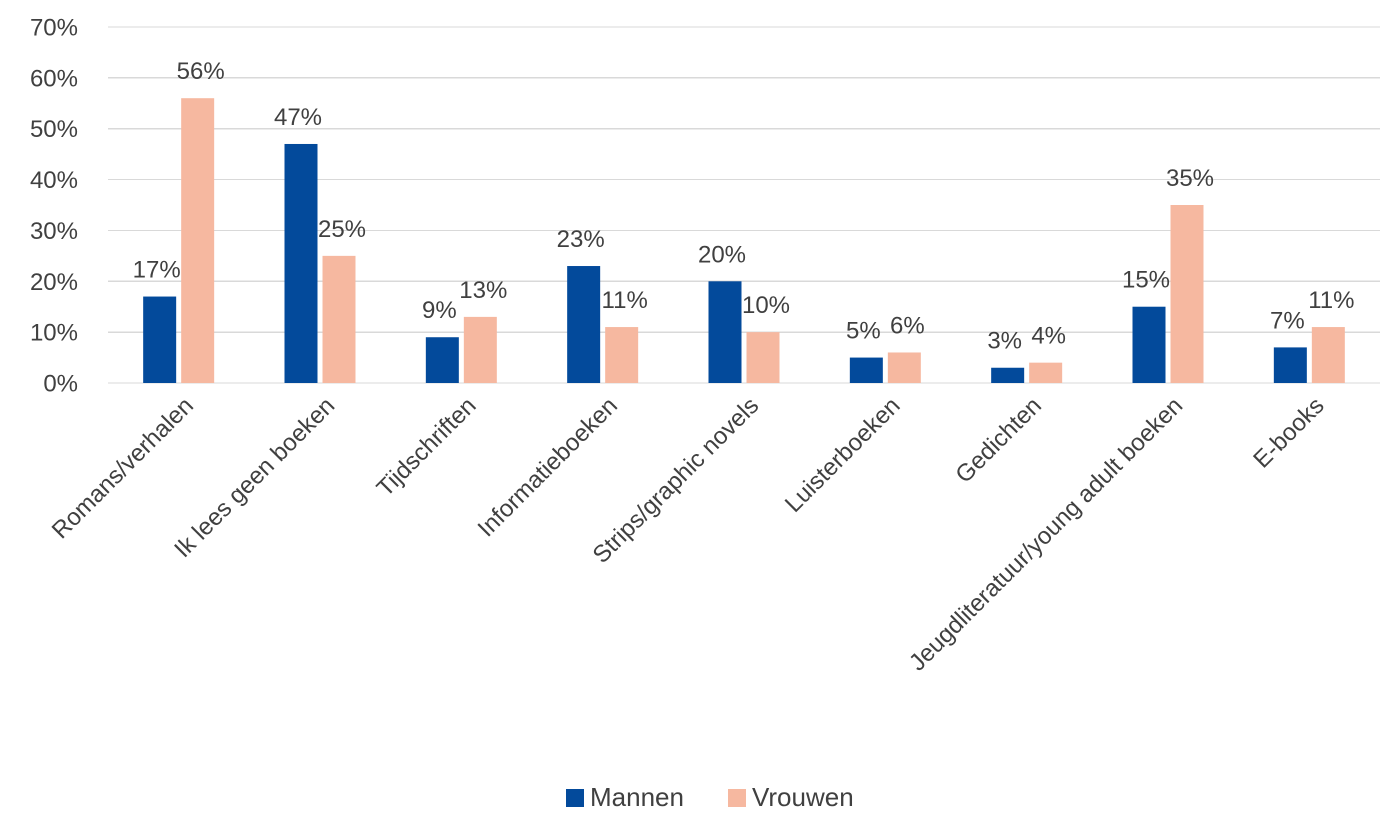  What do you see at coordinates (722, 254) in the screenshot?
I see `data-label: 20%` at bounding box center [722, 254].